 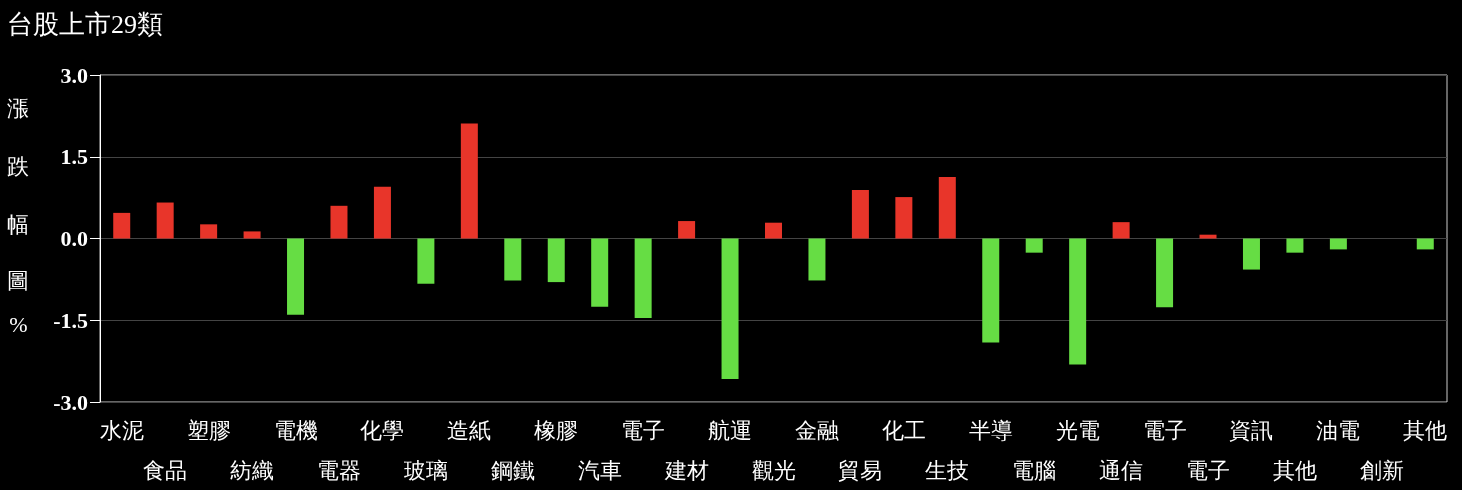 I want to click on x-tick-label: 造紙, so click(x=469, y=430).